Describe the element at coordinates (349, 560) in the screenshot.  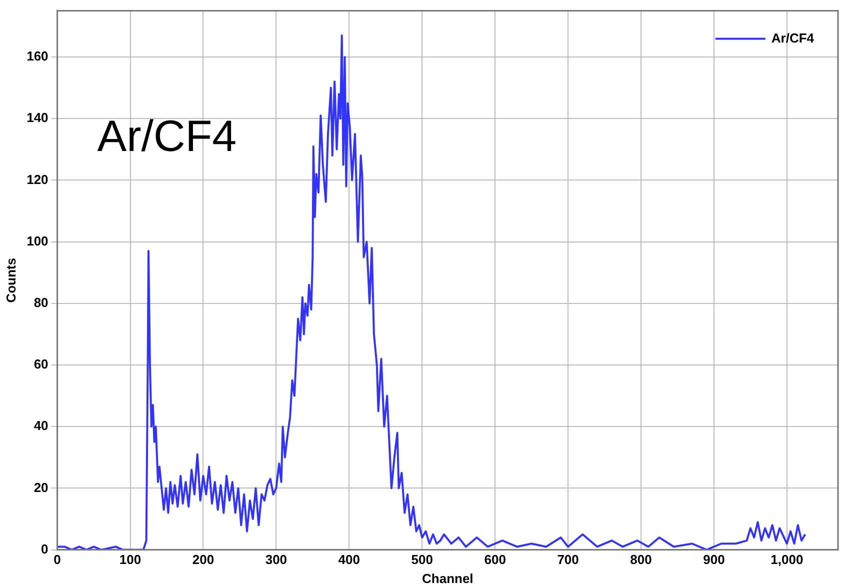
I see `x-tick-label: 400` at that location.